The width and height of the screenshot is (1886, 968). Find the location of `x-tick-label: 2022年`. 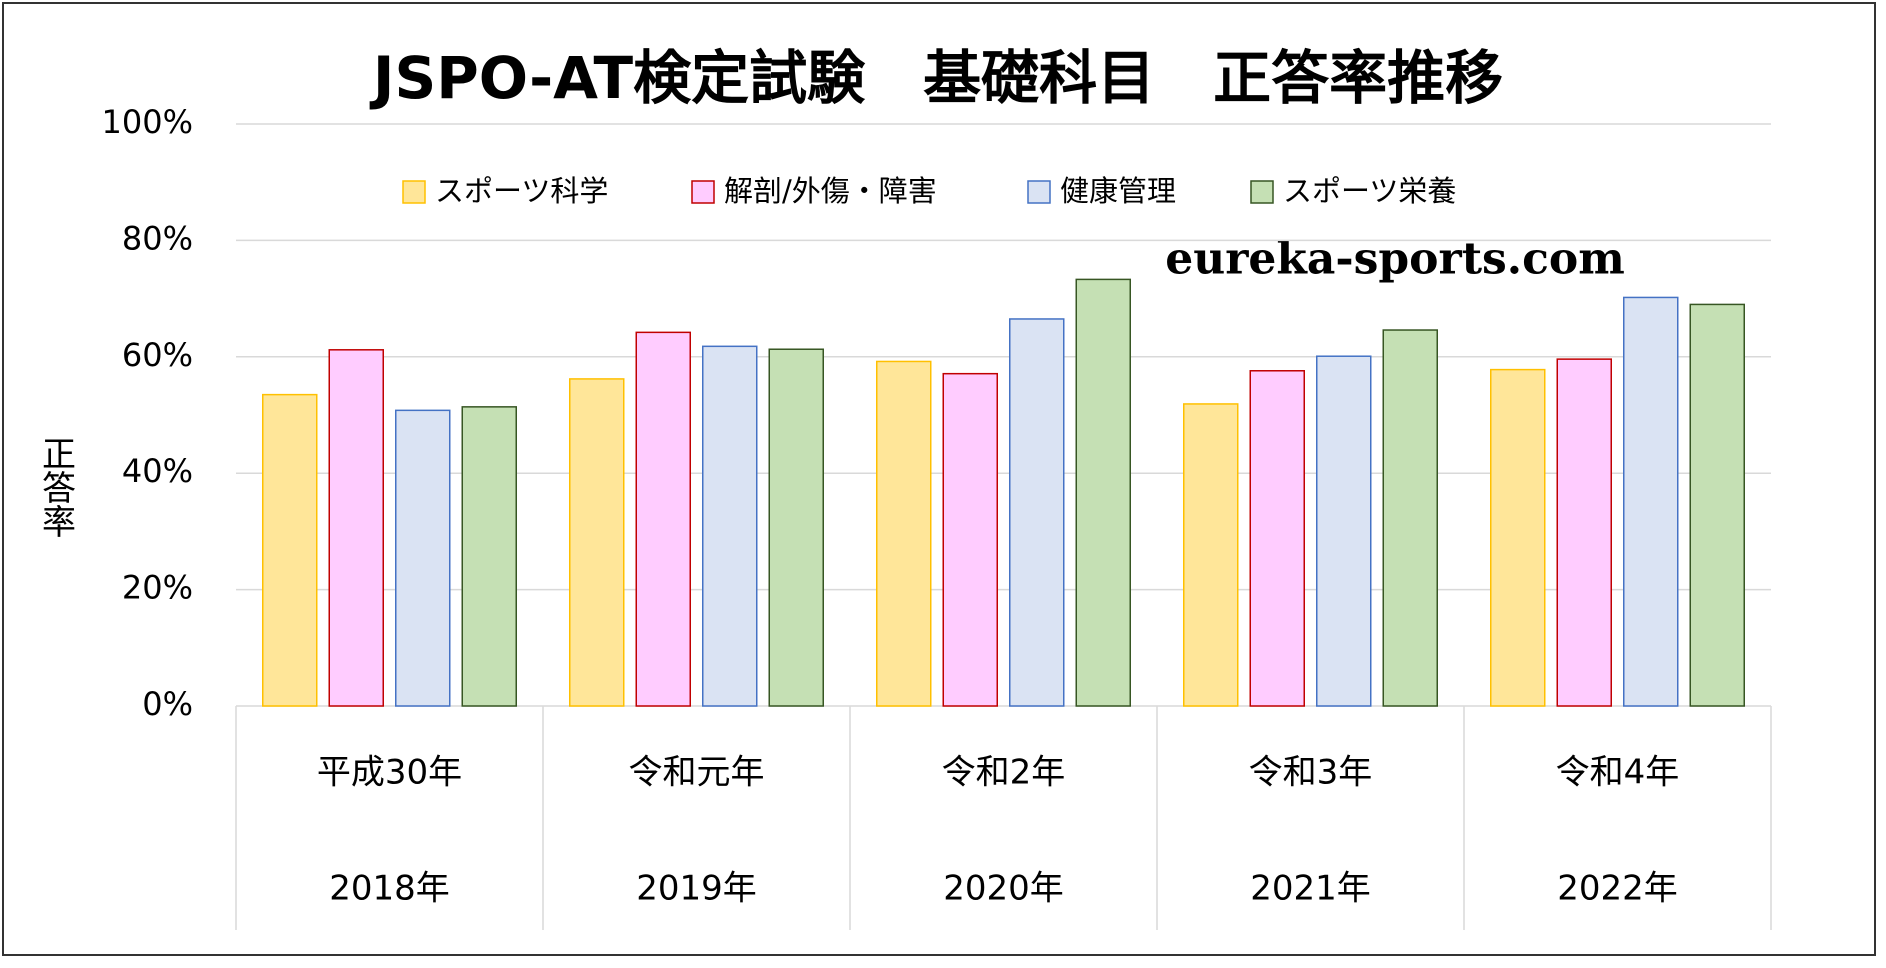

x-tick-label: 2022年 is located at coordinates (1617, 889).